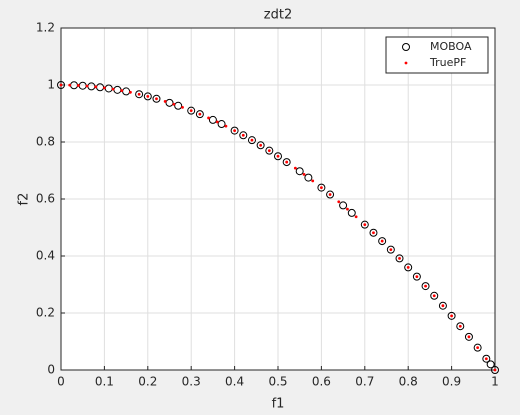  What do you see at coordinates (364, 382) in the screenshot?
I see `x-tick-label: 0.7` at bounding box center [364, 382].